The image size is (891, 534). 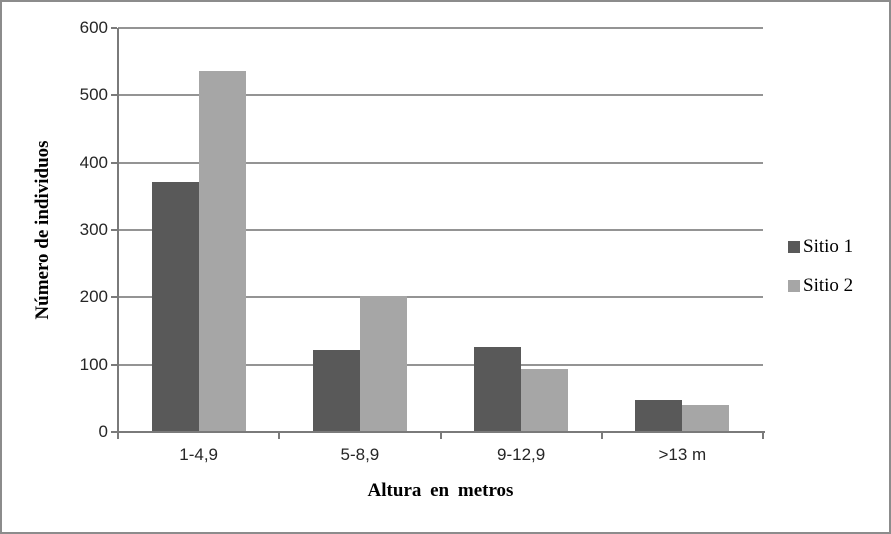 What do you see at coordinates (93, 297) in the screenshot?
I see `y-tick-label-200: 200` at bounding box center [93, 297].